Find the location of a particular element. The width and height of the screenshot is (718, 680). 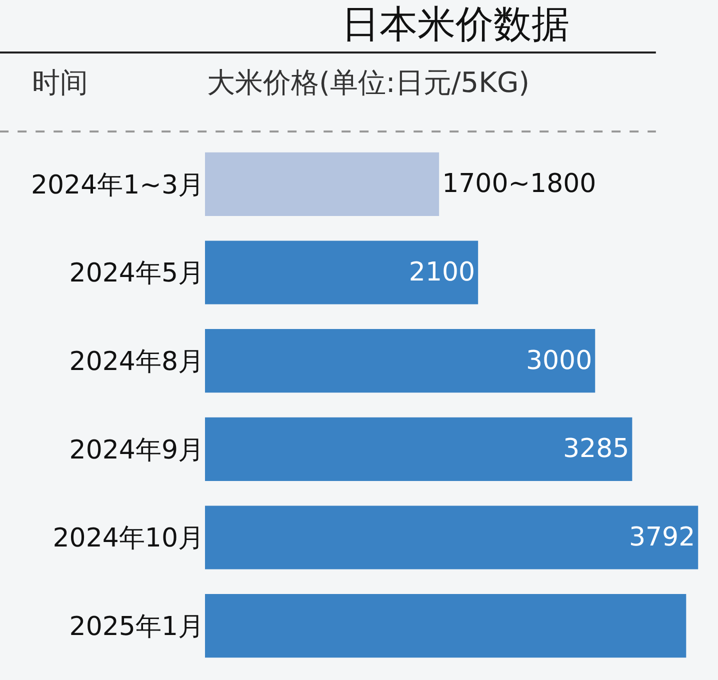

y-tick-label: 2024年5月 is located at coordinates (136, 273).